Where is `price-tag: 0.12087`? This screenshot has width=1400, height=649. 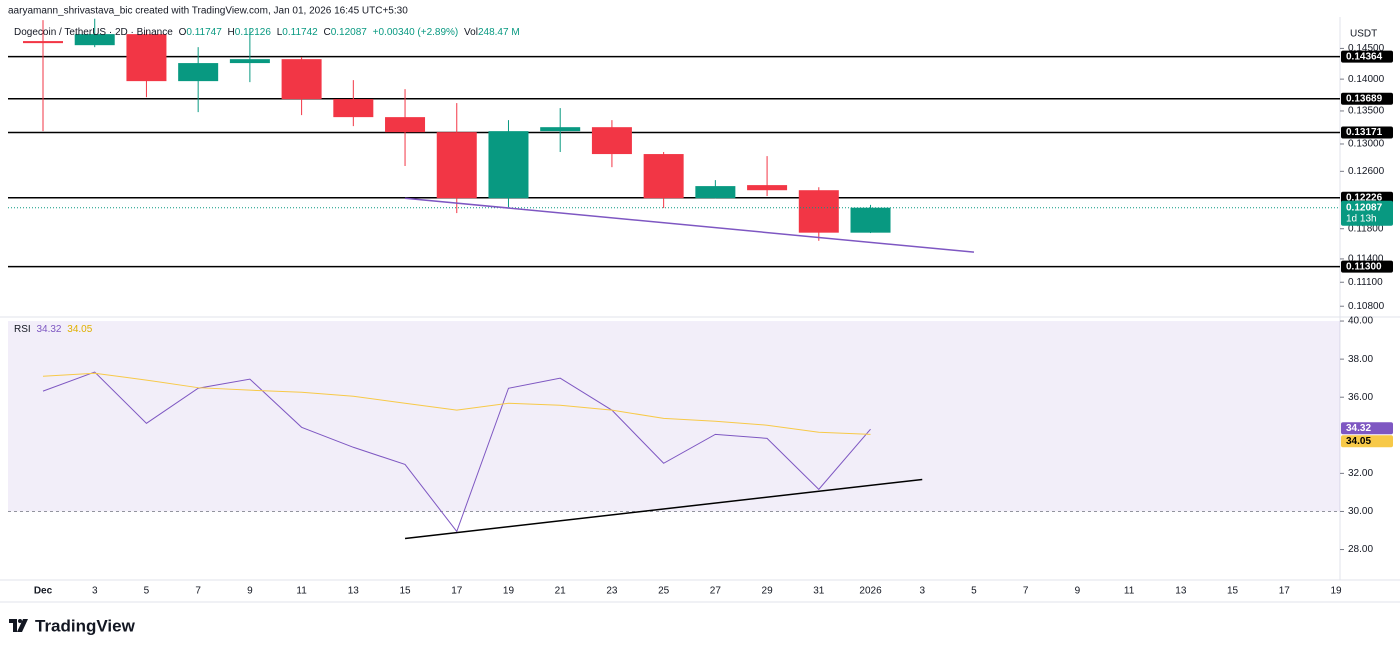
price-tag: 0.12087 is located at coordinates (1364, 207).